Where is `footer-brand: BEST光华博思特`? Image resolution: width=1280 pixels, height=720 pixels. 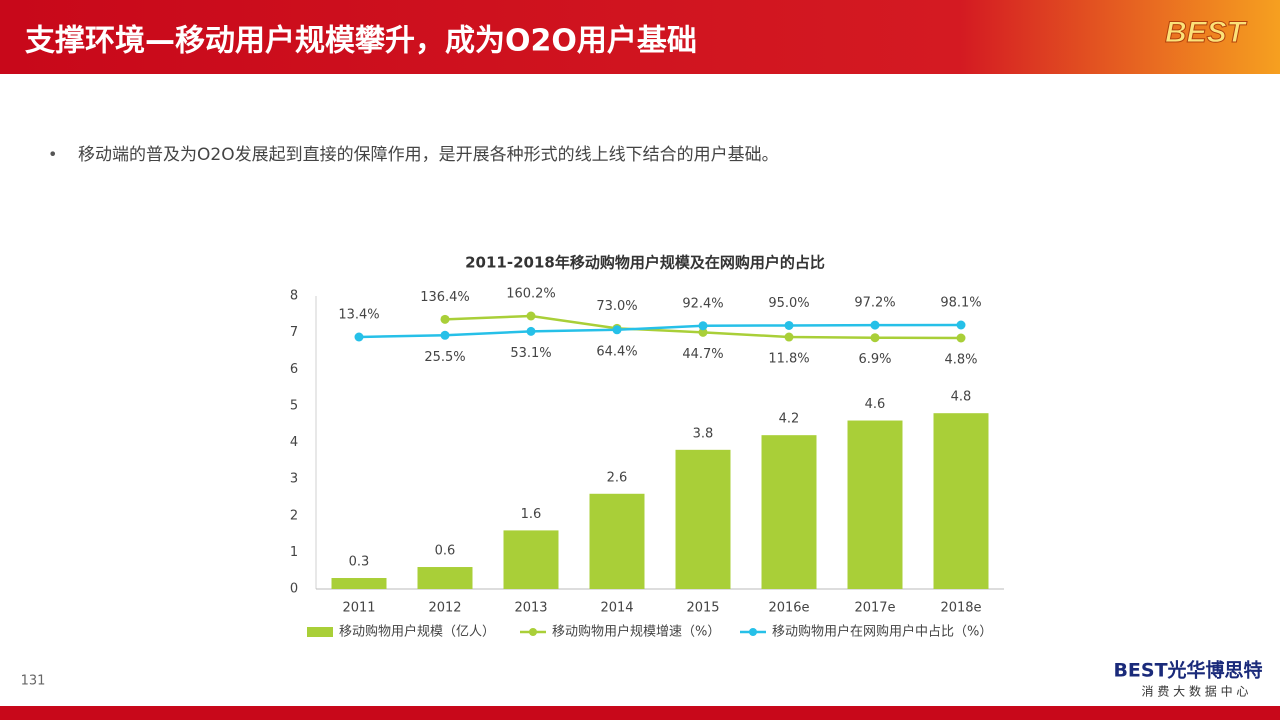 footer-brand: BEST光华博思特 is located at coordinates (1187, 670).